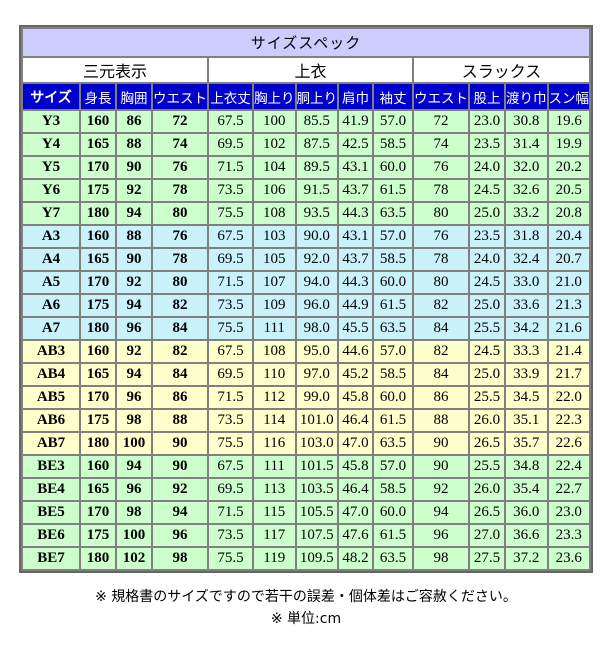 The height and width of the screenshot is (657, 612). What do you see at coordinates (568, 489) in the screenshot?
I see `cell: 22.7` at bounding box center [568, 489].